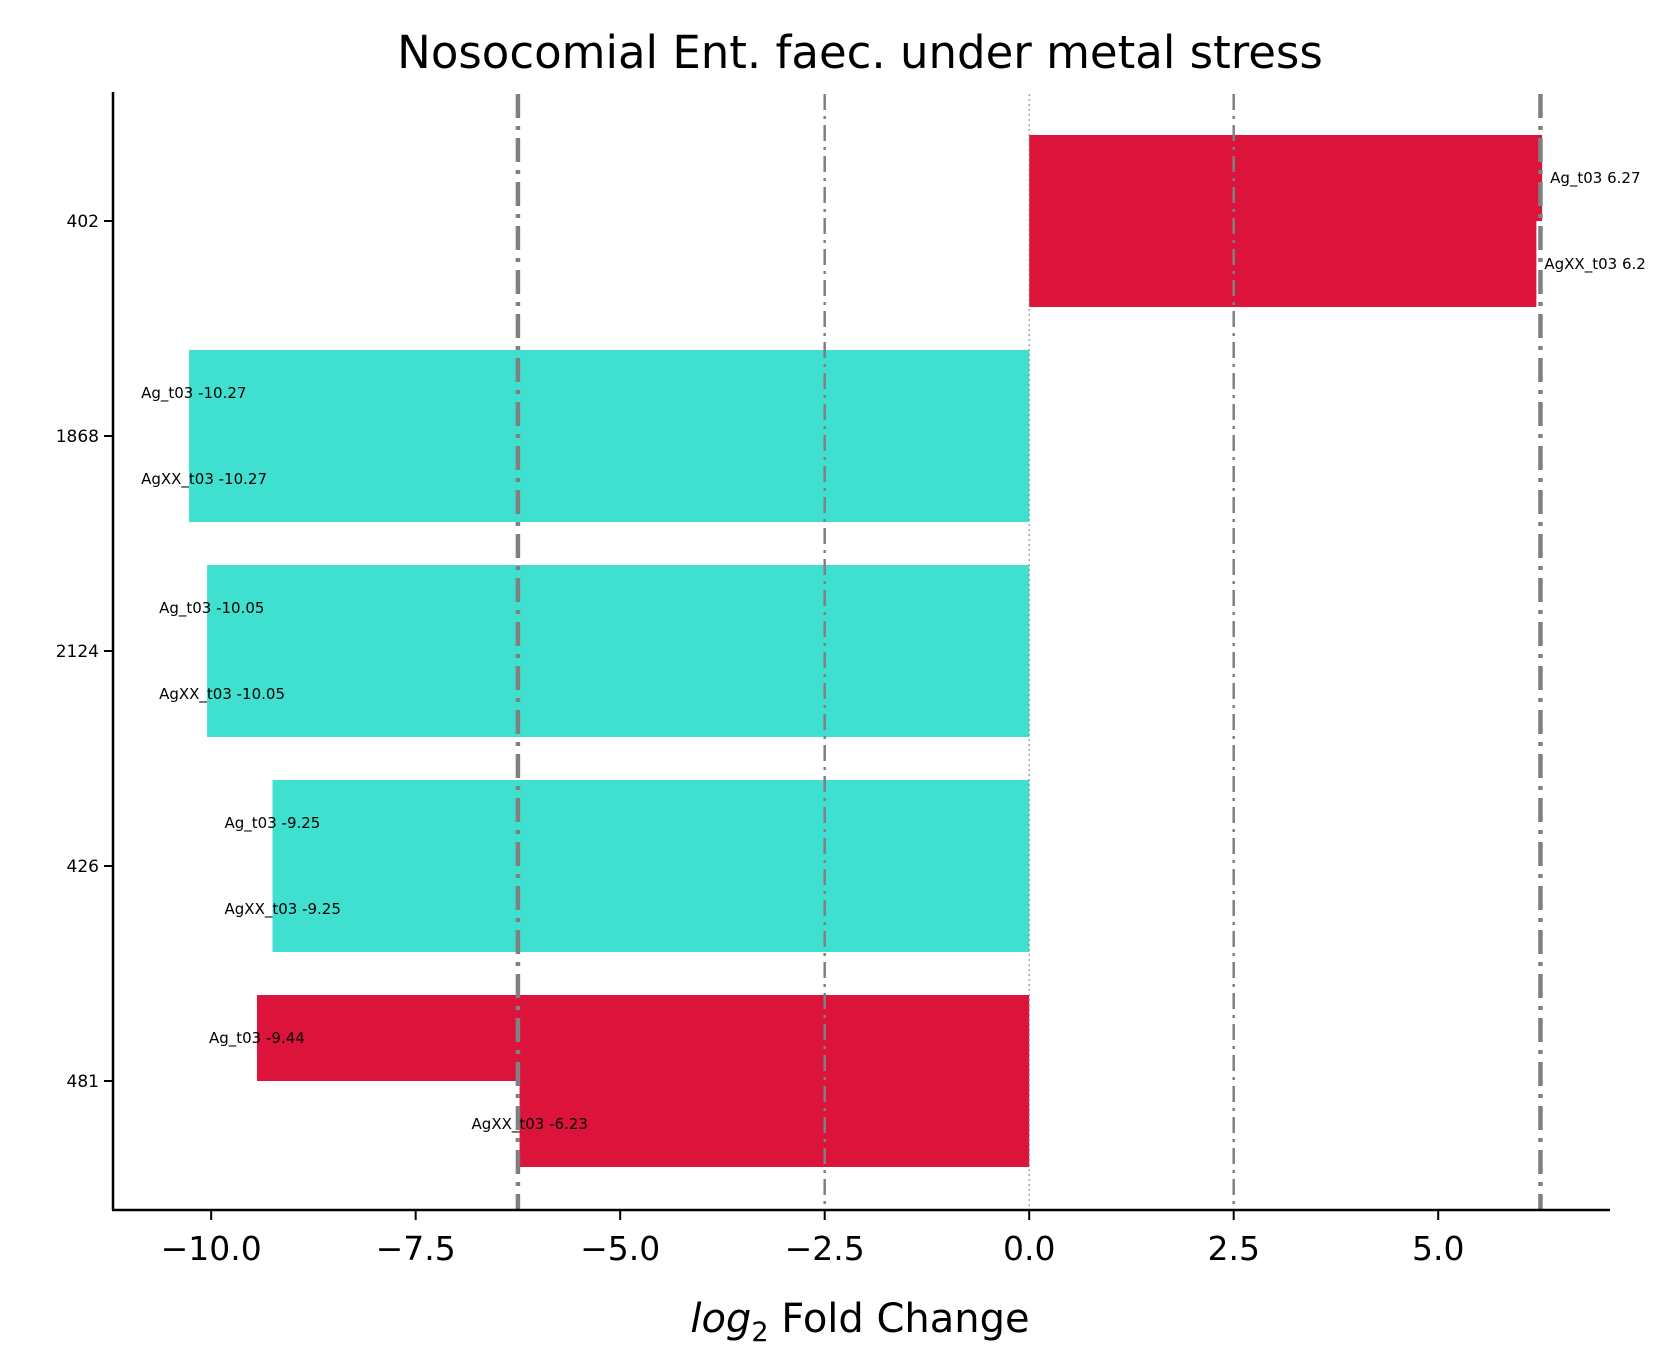  What do you see at coordinates (899, 1319) in the screenshot?
I see `x-axis-label-rest: Fold Change` at bounding box center [899, 1319].